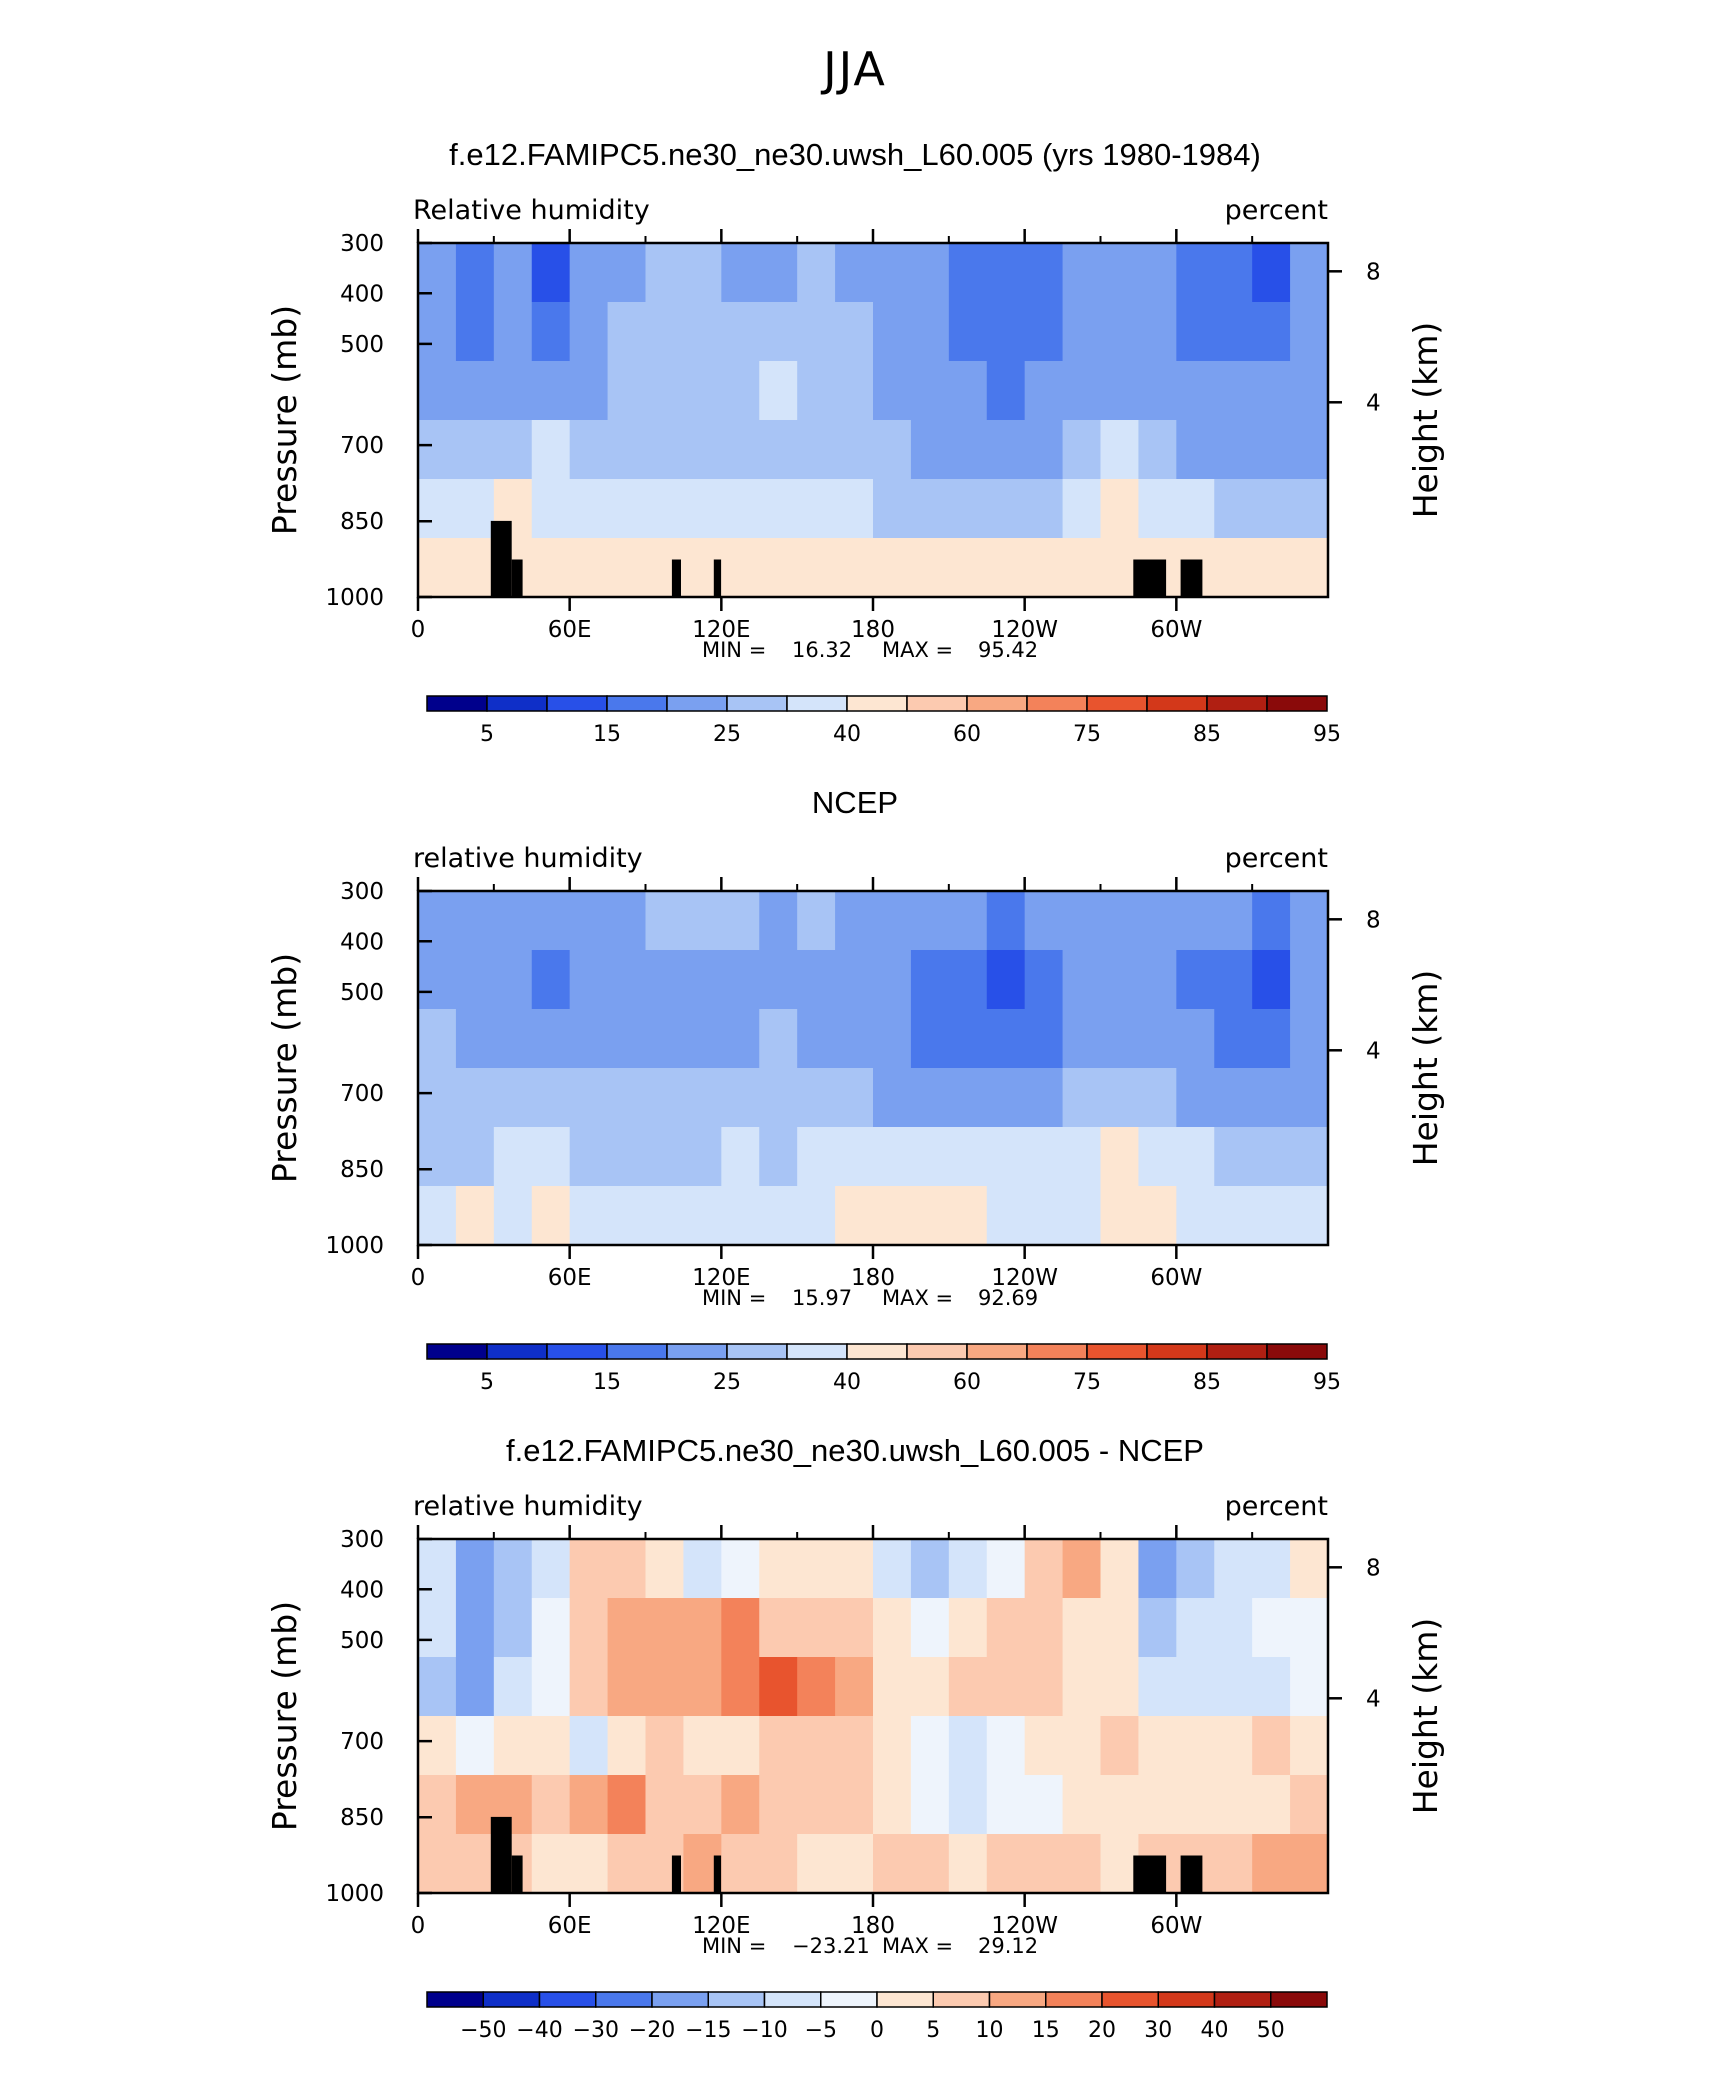  Describe the element at coordinates (652, 2030) in the screenshot. I see `colorbar-label: −20` at that location.